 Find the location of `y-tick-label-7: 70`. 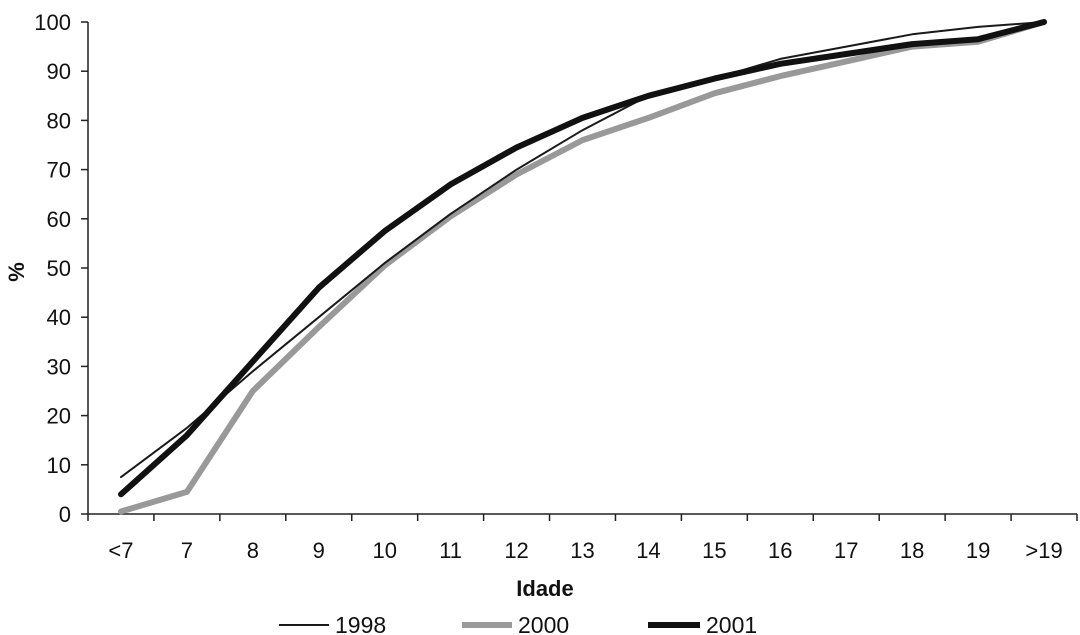

y-tick-label-7: 70 is located at coordinates (59, 170).